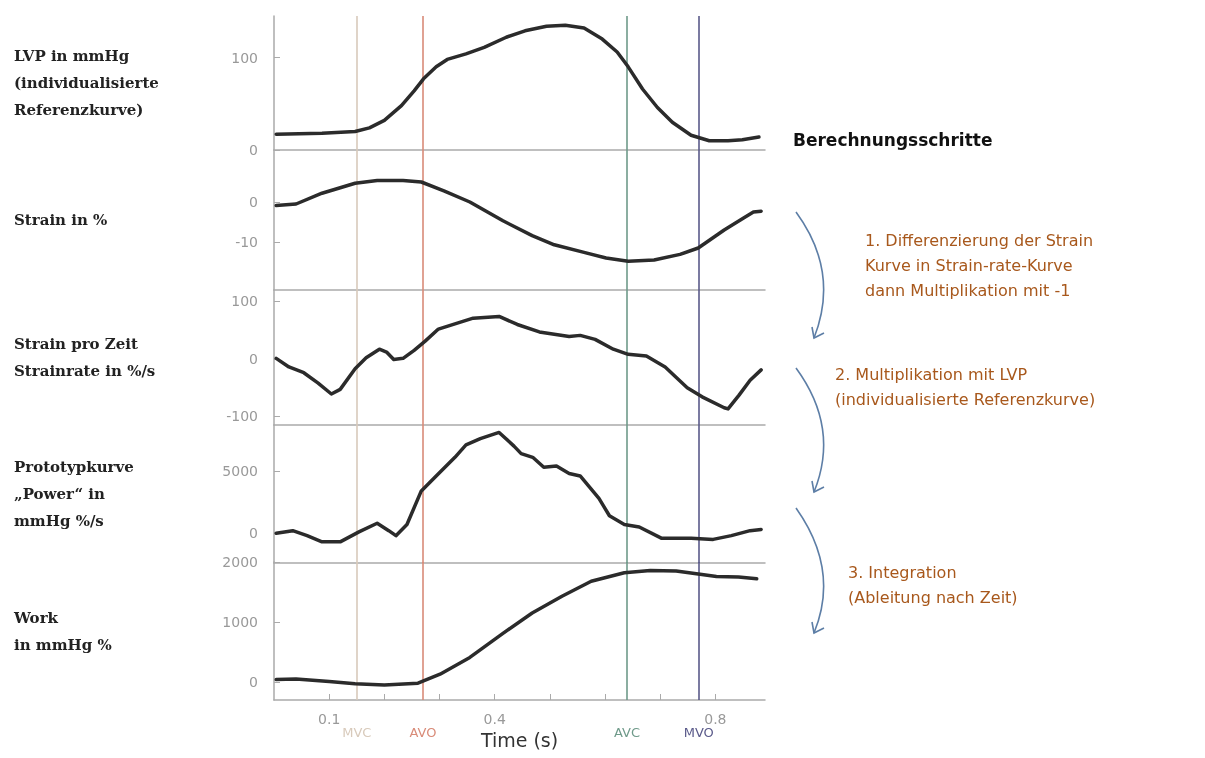 This screenshot has width=1205, height=758. What do you see at coordinates (965, 387) in the screenshot?
I see `text: 2. Multiplikation mit LVP (individualisierte Referenzkurve)` at bounding box center [965, 387].